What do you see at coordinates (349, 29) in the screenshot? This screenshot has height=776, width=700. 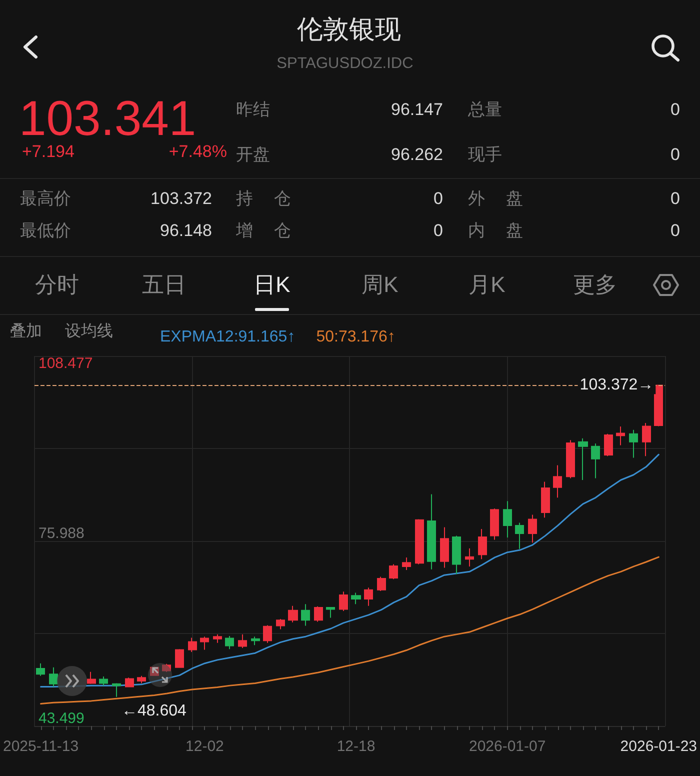 I see `text: 伦敦银现` at bounding box center [349, 29].